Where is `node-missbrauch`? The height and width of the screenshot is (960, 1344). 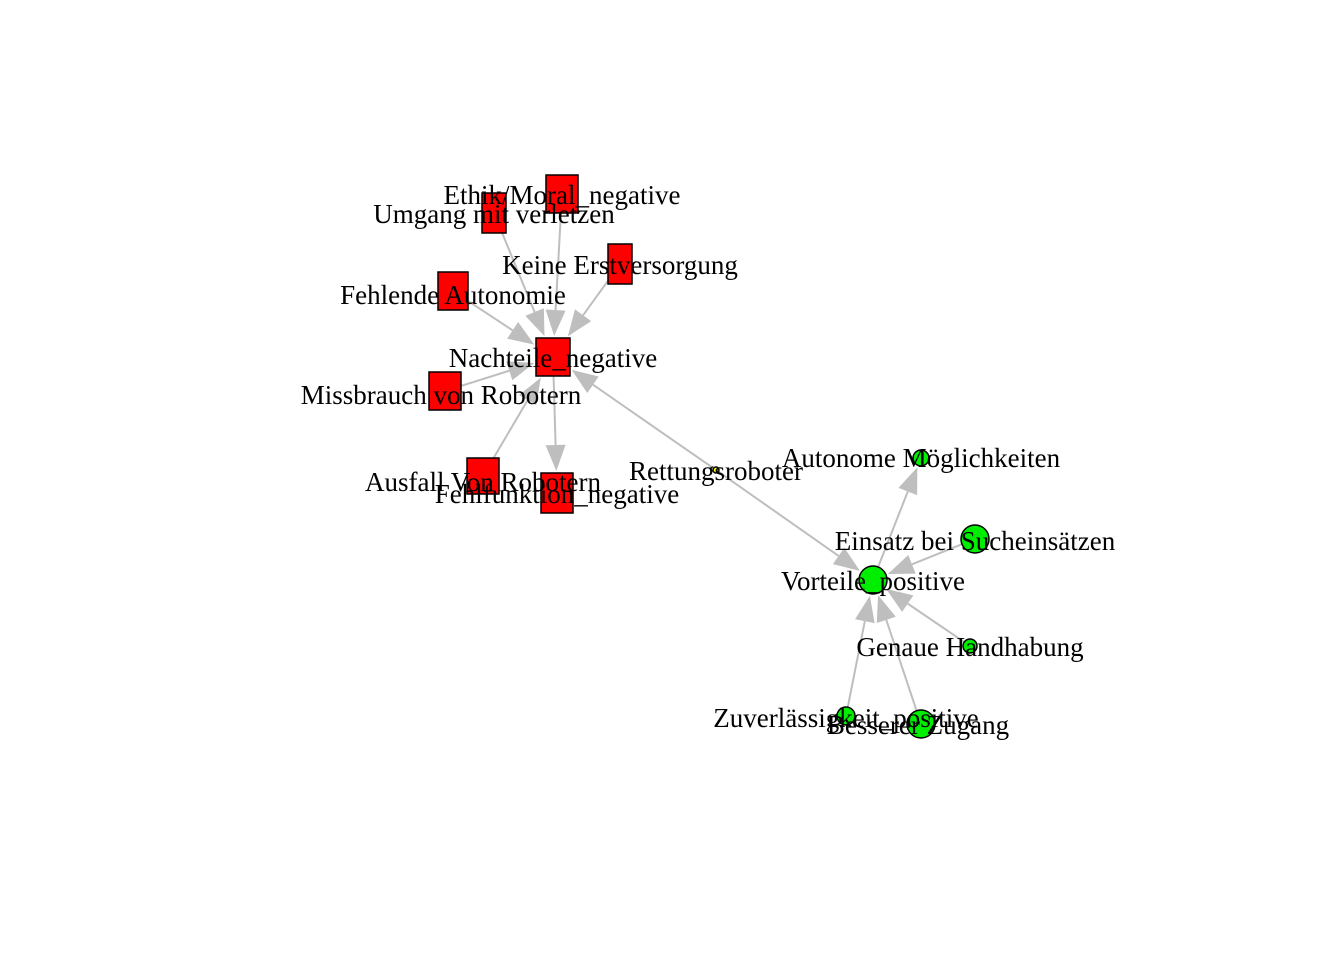 node-missbrauch is located at coordinates (445, 391).